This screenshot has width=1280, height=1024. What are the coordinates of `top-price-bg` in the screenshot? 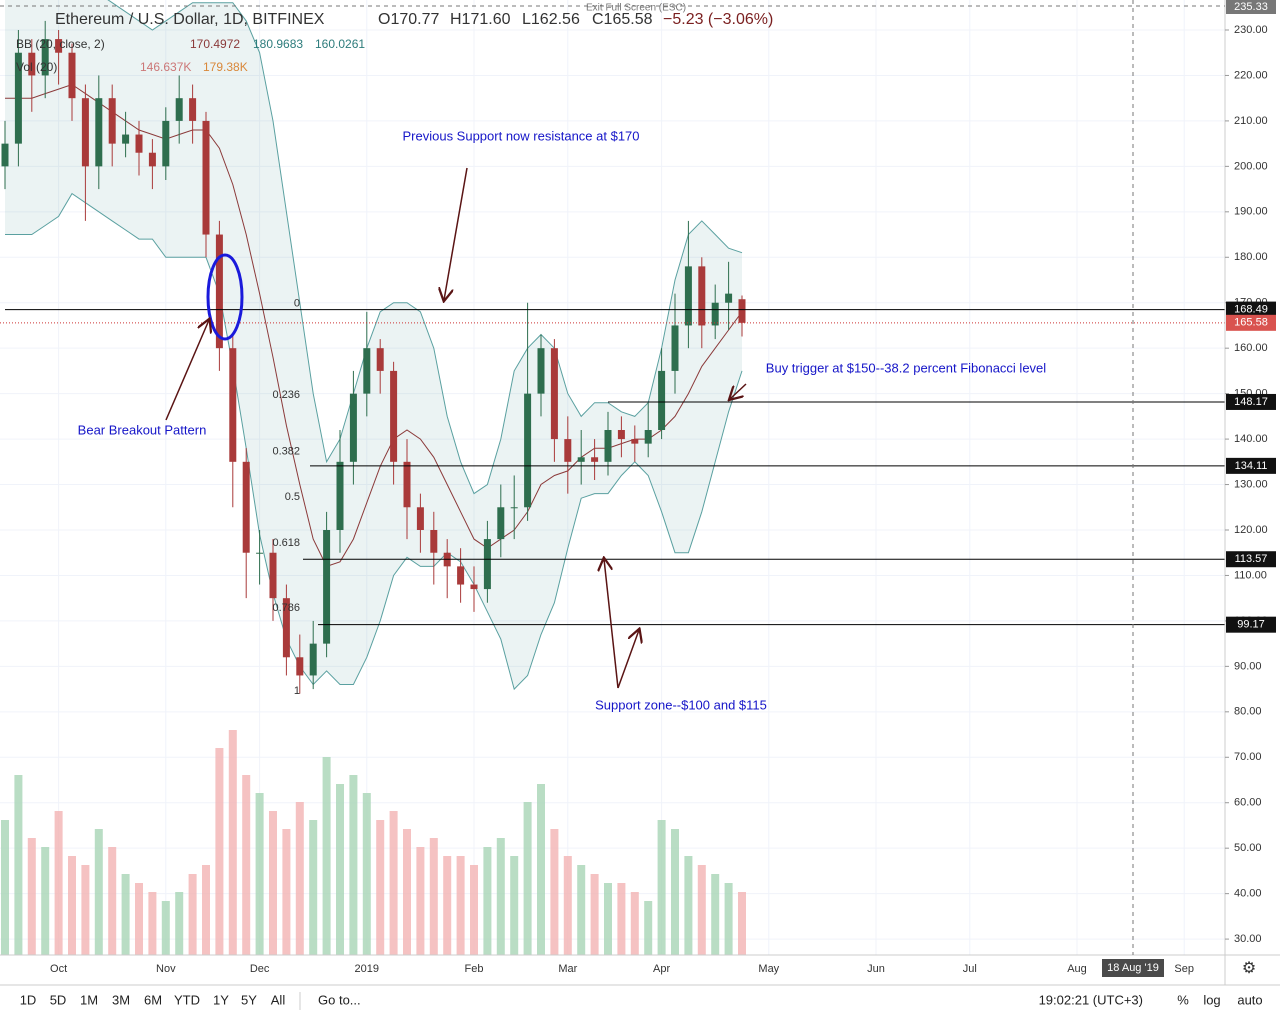 It's located at (1251, 7).